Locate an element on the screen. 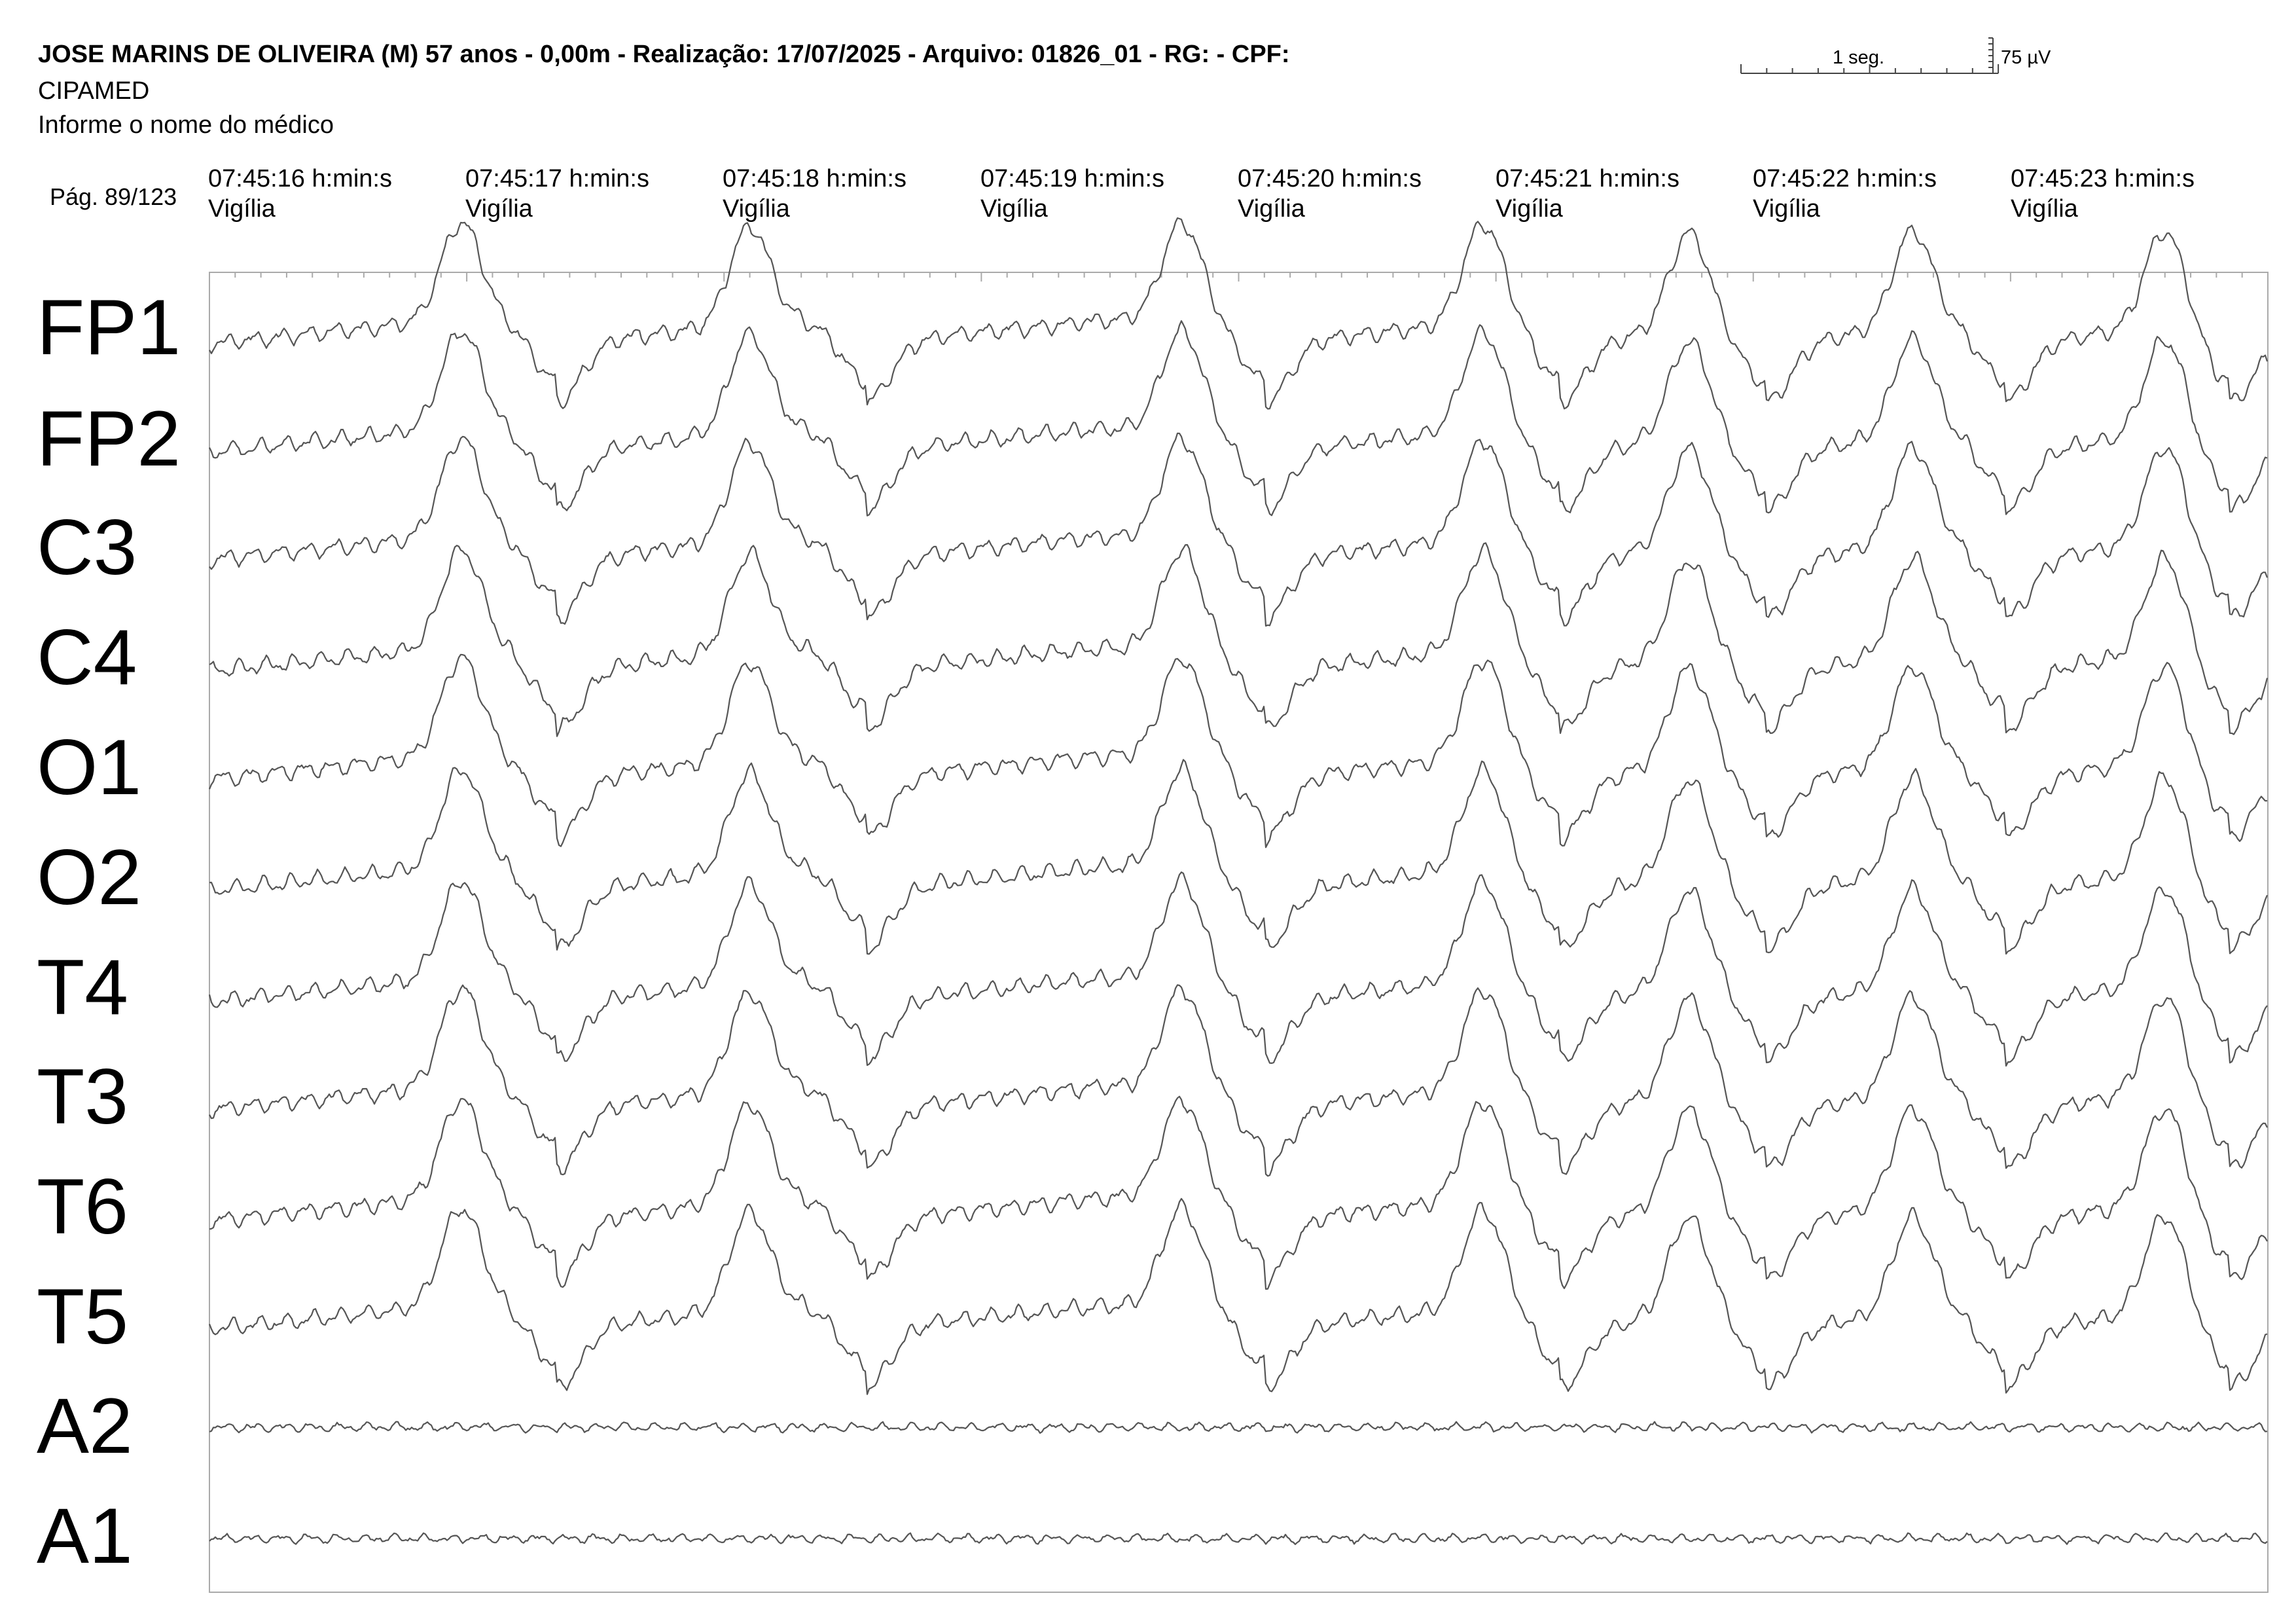 Image resolution: width=2296 pixels, height=1623 pixels. channel-label-a1: A1 is located at coordinates (85, 1536).